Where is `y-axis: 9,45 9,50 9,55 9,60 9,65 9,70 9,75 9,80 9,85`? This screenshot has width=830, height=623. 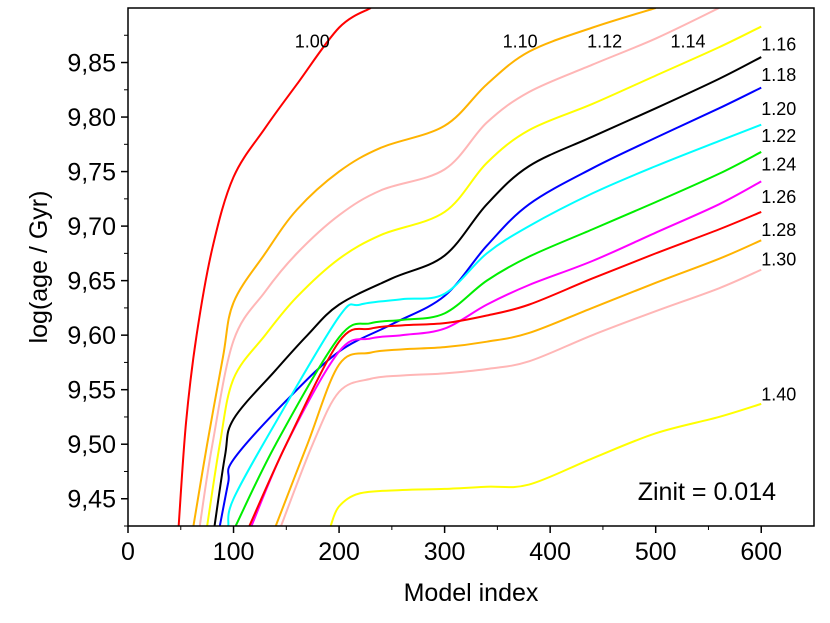
y-axis: 9,45 9,50 9,55 9,60 9,65 9,70 9,75 9,80 9,85 is located at coordinates (97, 280).